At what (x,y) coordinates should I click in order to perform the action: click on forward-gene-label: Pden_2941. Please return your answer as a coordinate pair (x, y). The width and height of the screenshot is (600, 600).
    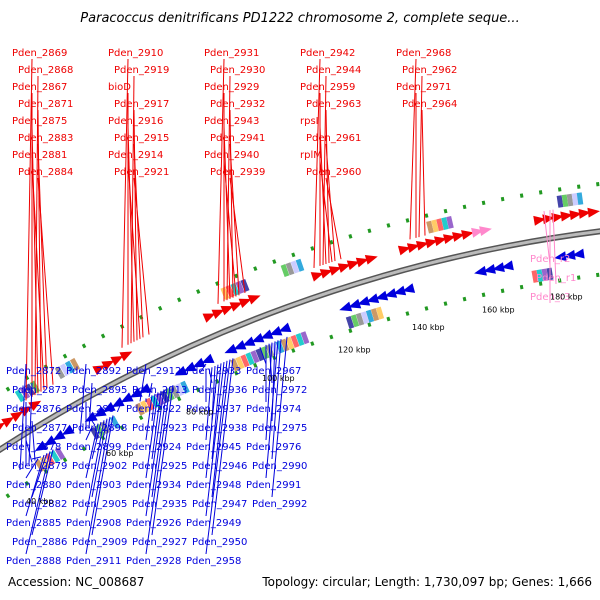
    Looking at the image, I should click on (237, 138).